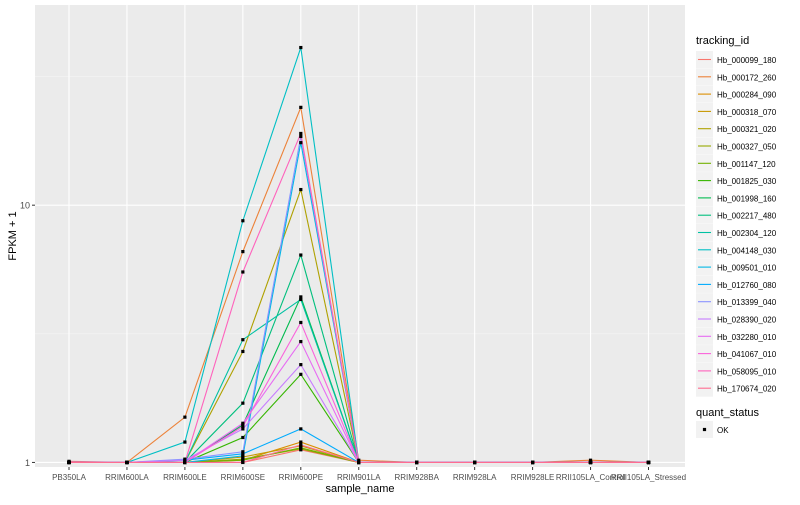 The width and height of the screenshot is (800, 505). Describe the element at coordinates (747, 216) in the screenshot. I see `legend-label: Hb_002217_480` at that location.